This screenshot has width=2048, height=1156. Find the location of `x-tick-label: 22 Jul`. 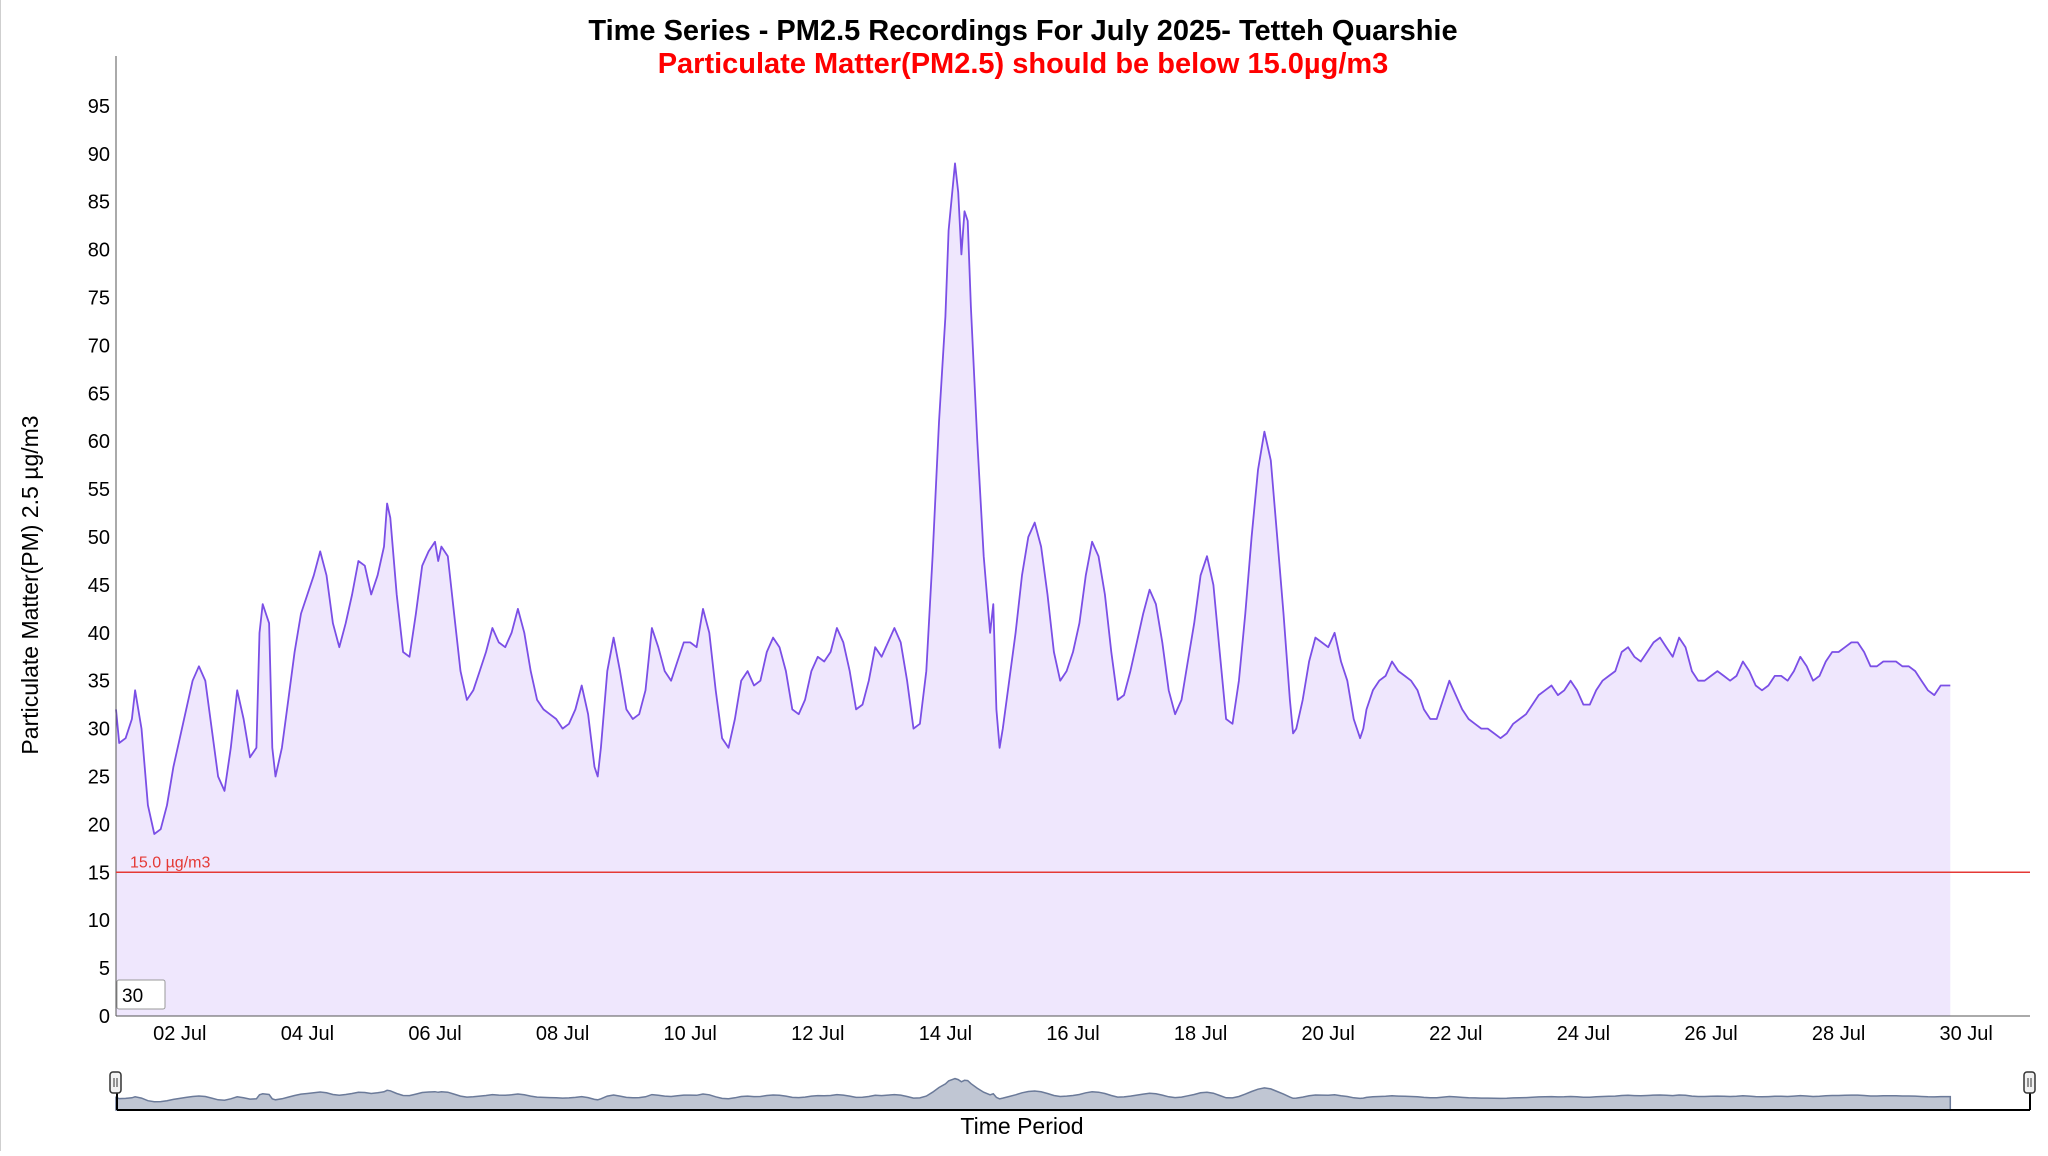

x-tick-label: 22 Jul is located at coordinates (1455, 1034).